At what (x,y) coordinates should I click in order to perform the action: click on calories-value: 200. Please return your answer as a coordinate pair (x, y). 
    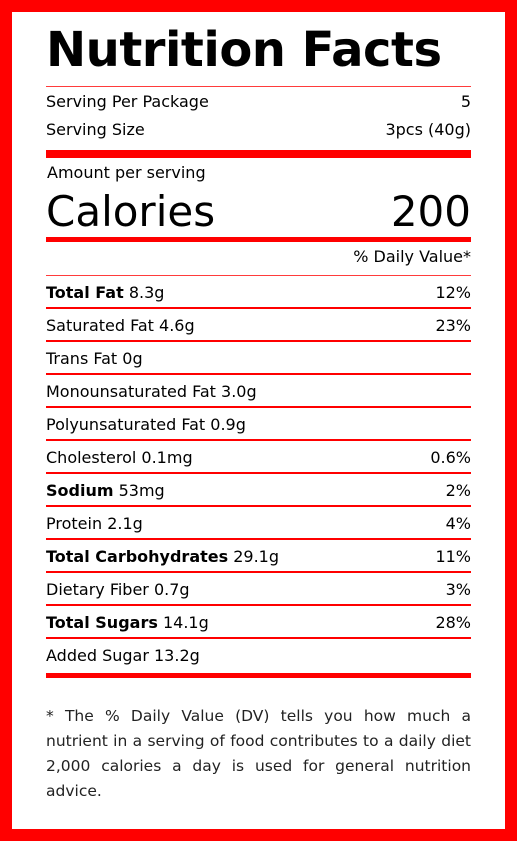
    Looking at the image, I should click on (430, 211).